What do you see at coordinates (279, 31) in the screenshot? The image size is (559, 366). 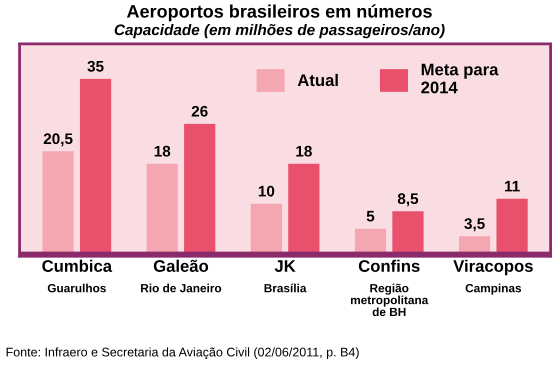 I see `chart-subtitle: Capacidade (em milhões de passageiros/ano)` at bounding box center [279, 31].